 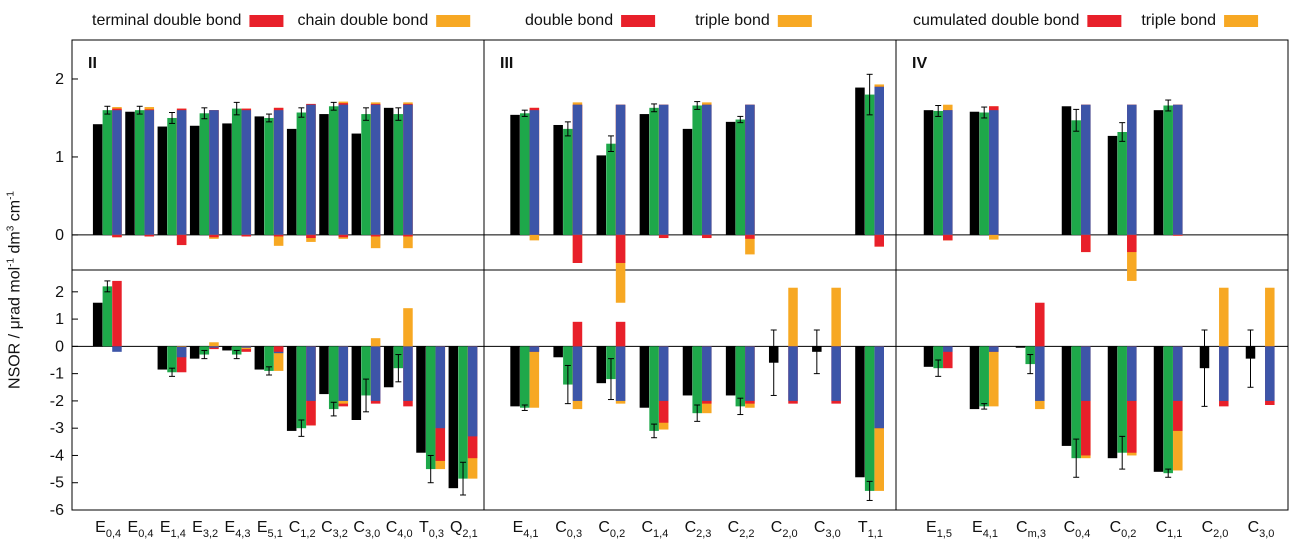 I want to click on x-tick-label: C1,1, so click(x=1169, y=529).